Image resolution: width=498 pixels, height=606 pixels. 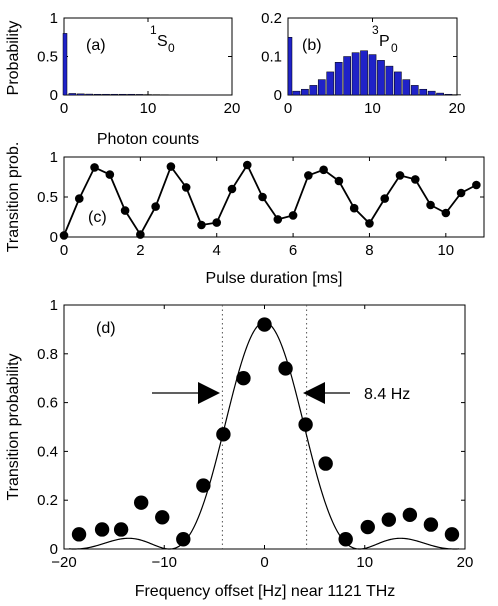 What do you see at coordinates (97, 217) in the screenshot?
I see `panel-label-c: (c)` at bounding box center [97, 217].